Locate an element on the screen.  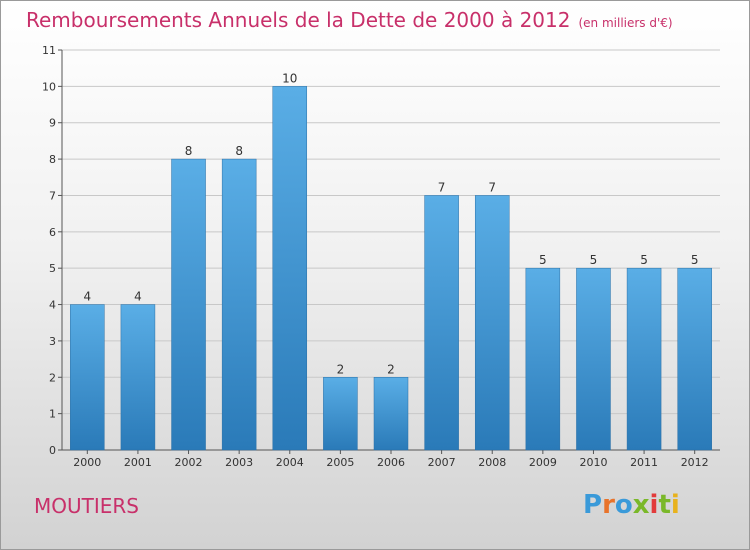
data-label-2011: 5 is located at coordinates (644, 260).